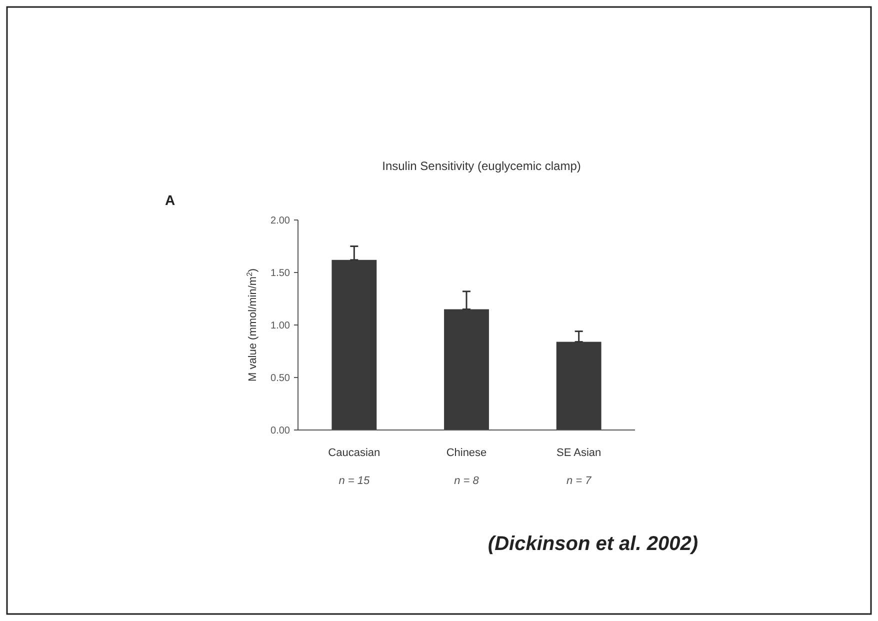  Describe the element at coordinates (280, 221) in the screenshot. I see `y-tick-label: 2.00` at that location.